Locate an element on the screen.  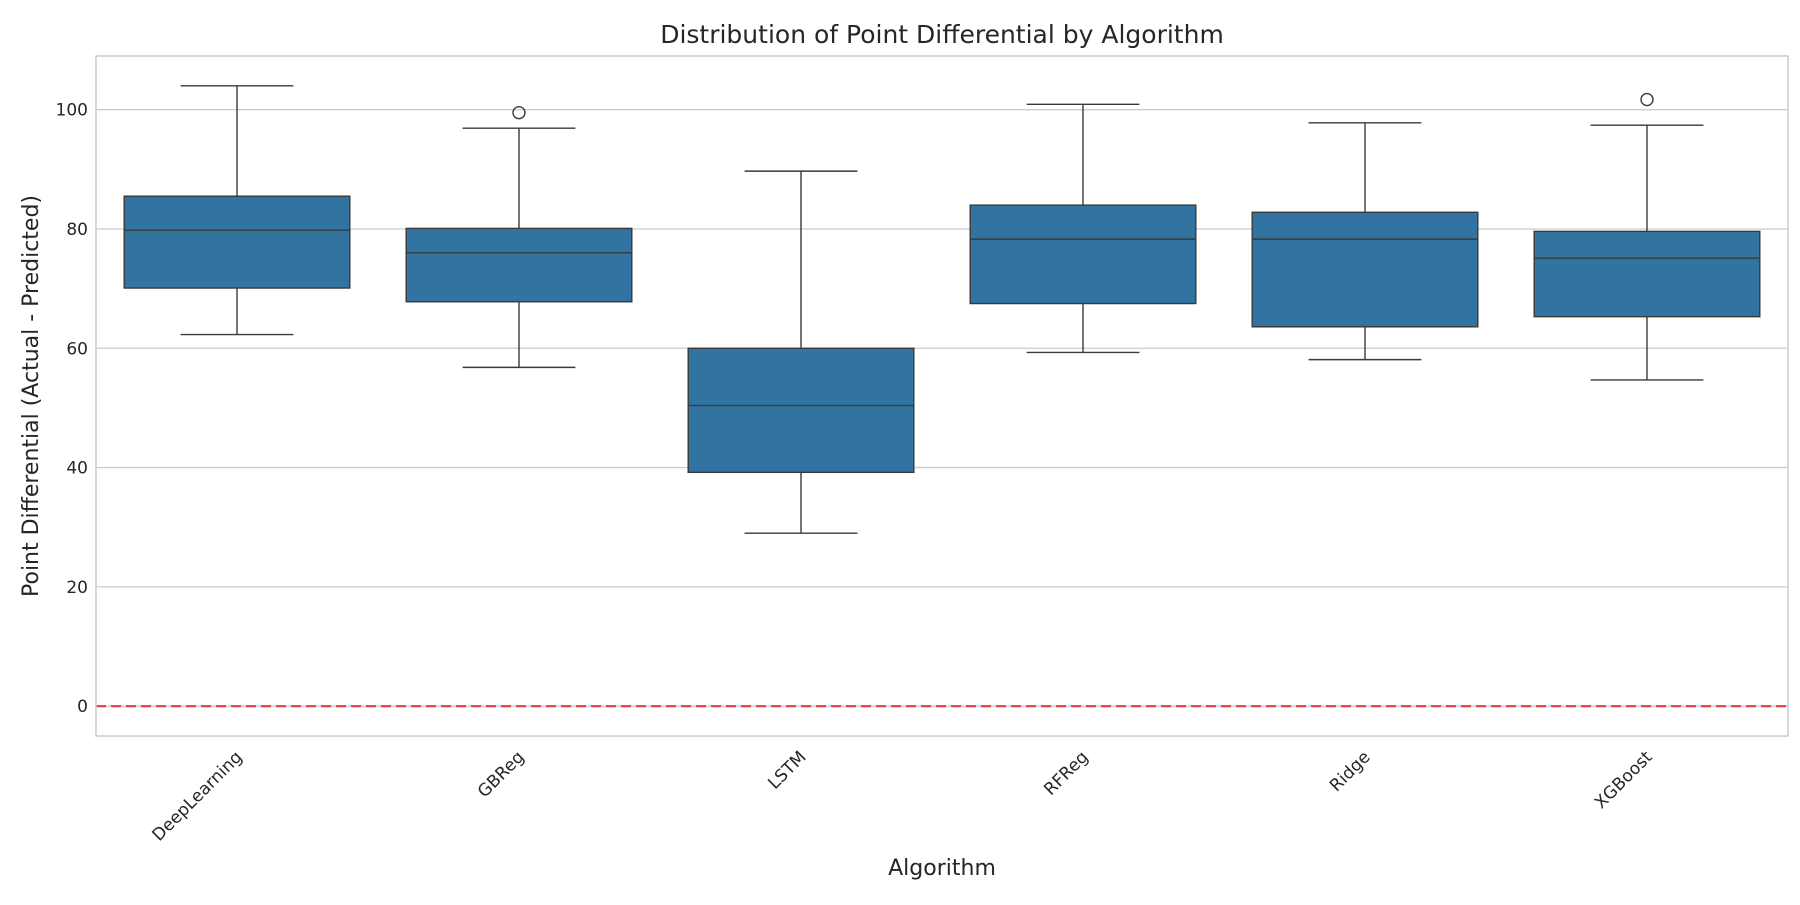
x-tick-label: XGBoost is located at coordinates (1624, 780).